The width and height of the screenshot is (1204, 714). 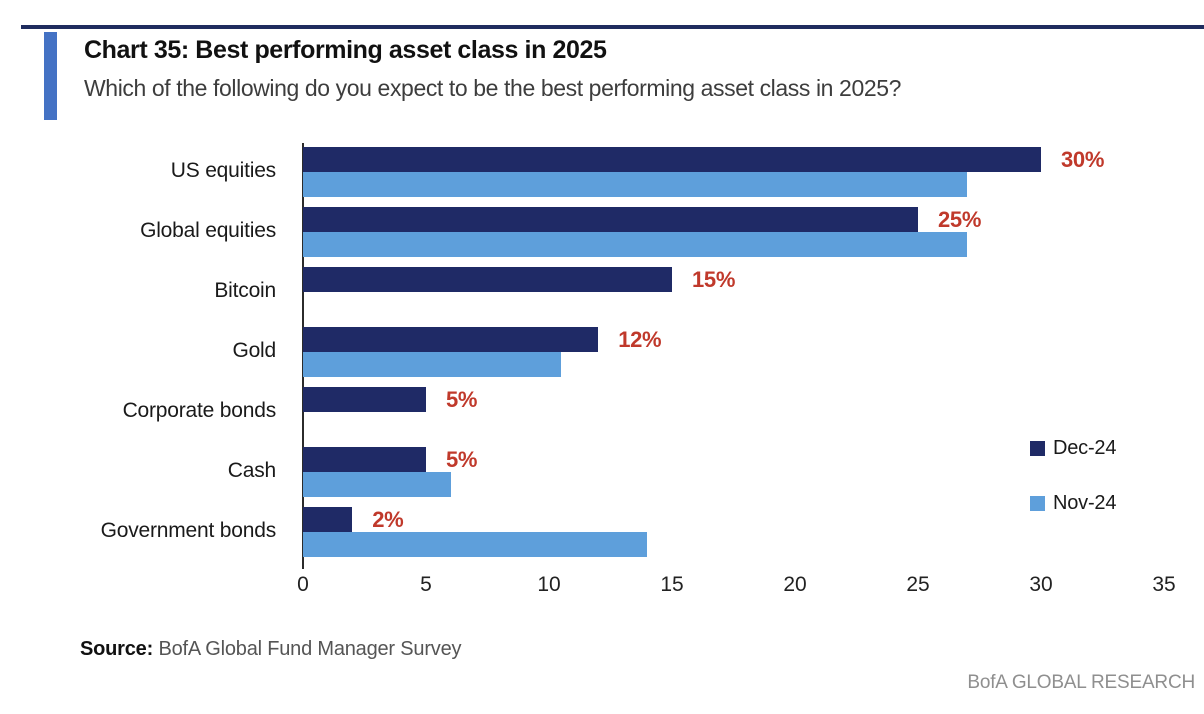 I want to click on x-tick-label-35: 35, so click(x=1164, y=584).